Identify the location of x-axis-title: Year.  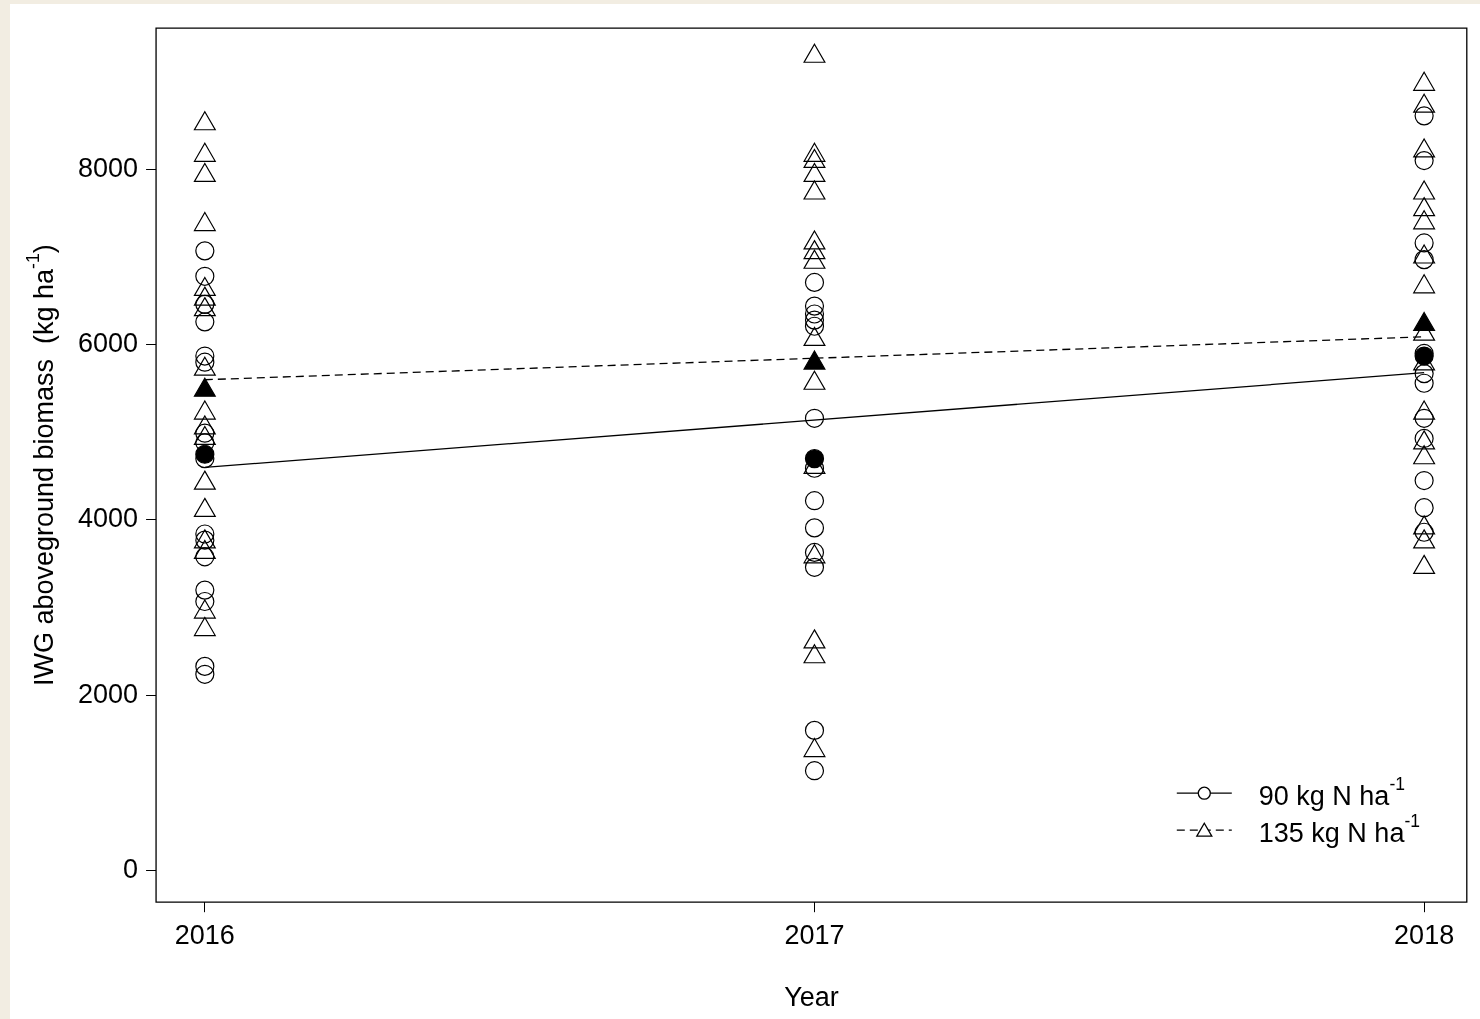
(811, 997).